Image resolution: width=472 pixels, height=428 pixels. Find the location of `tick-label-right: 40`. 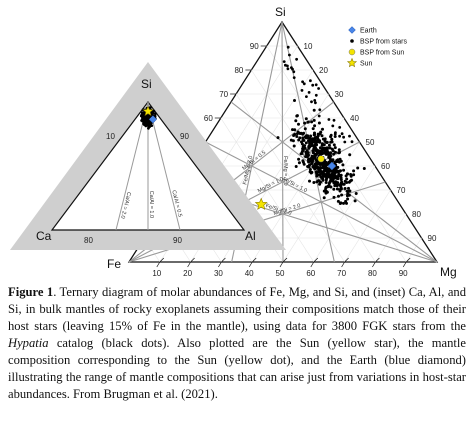

tick-label-right: 40 is located at coordinates (354, 118).